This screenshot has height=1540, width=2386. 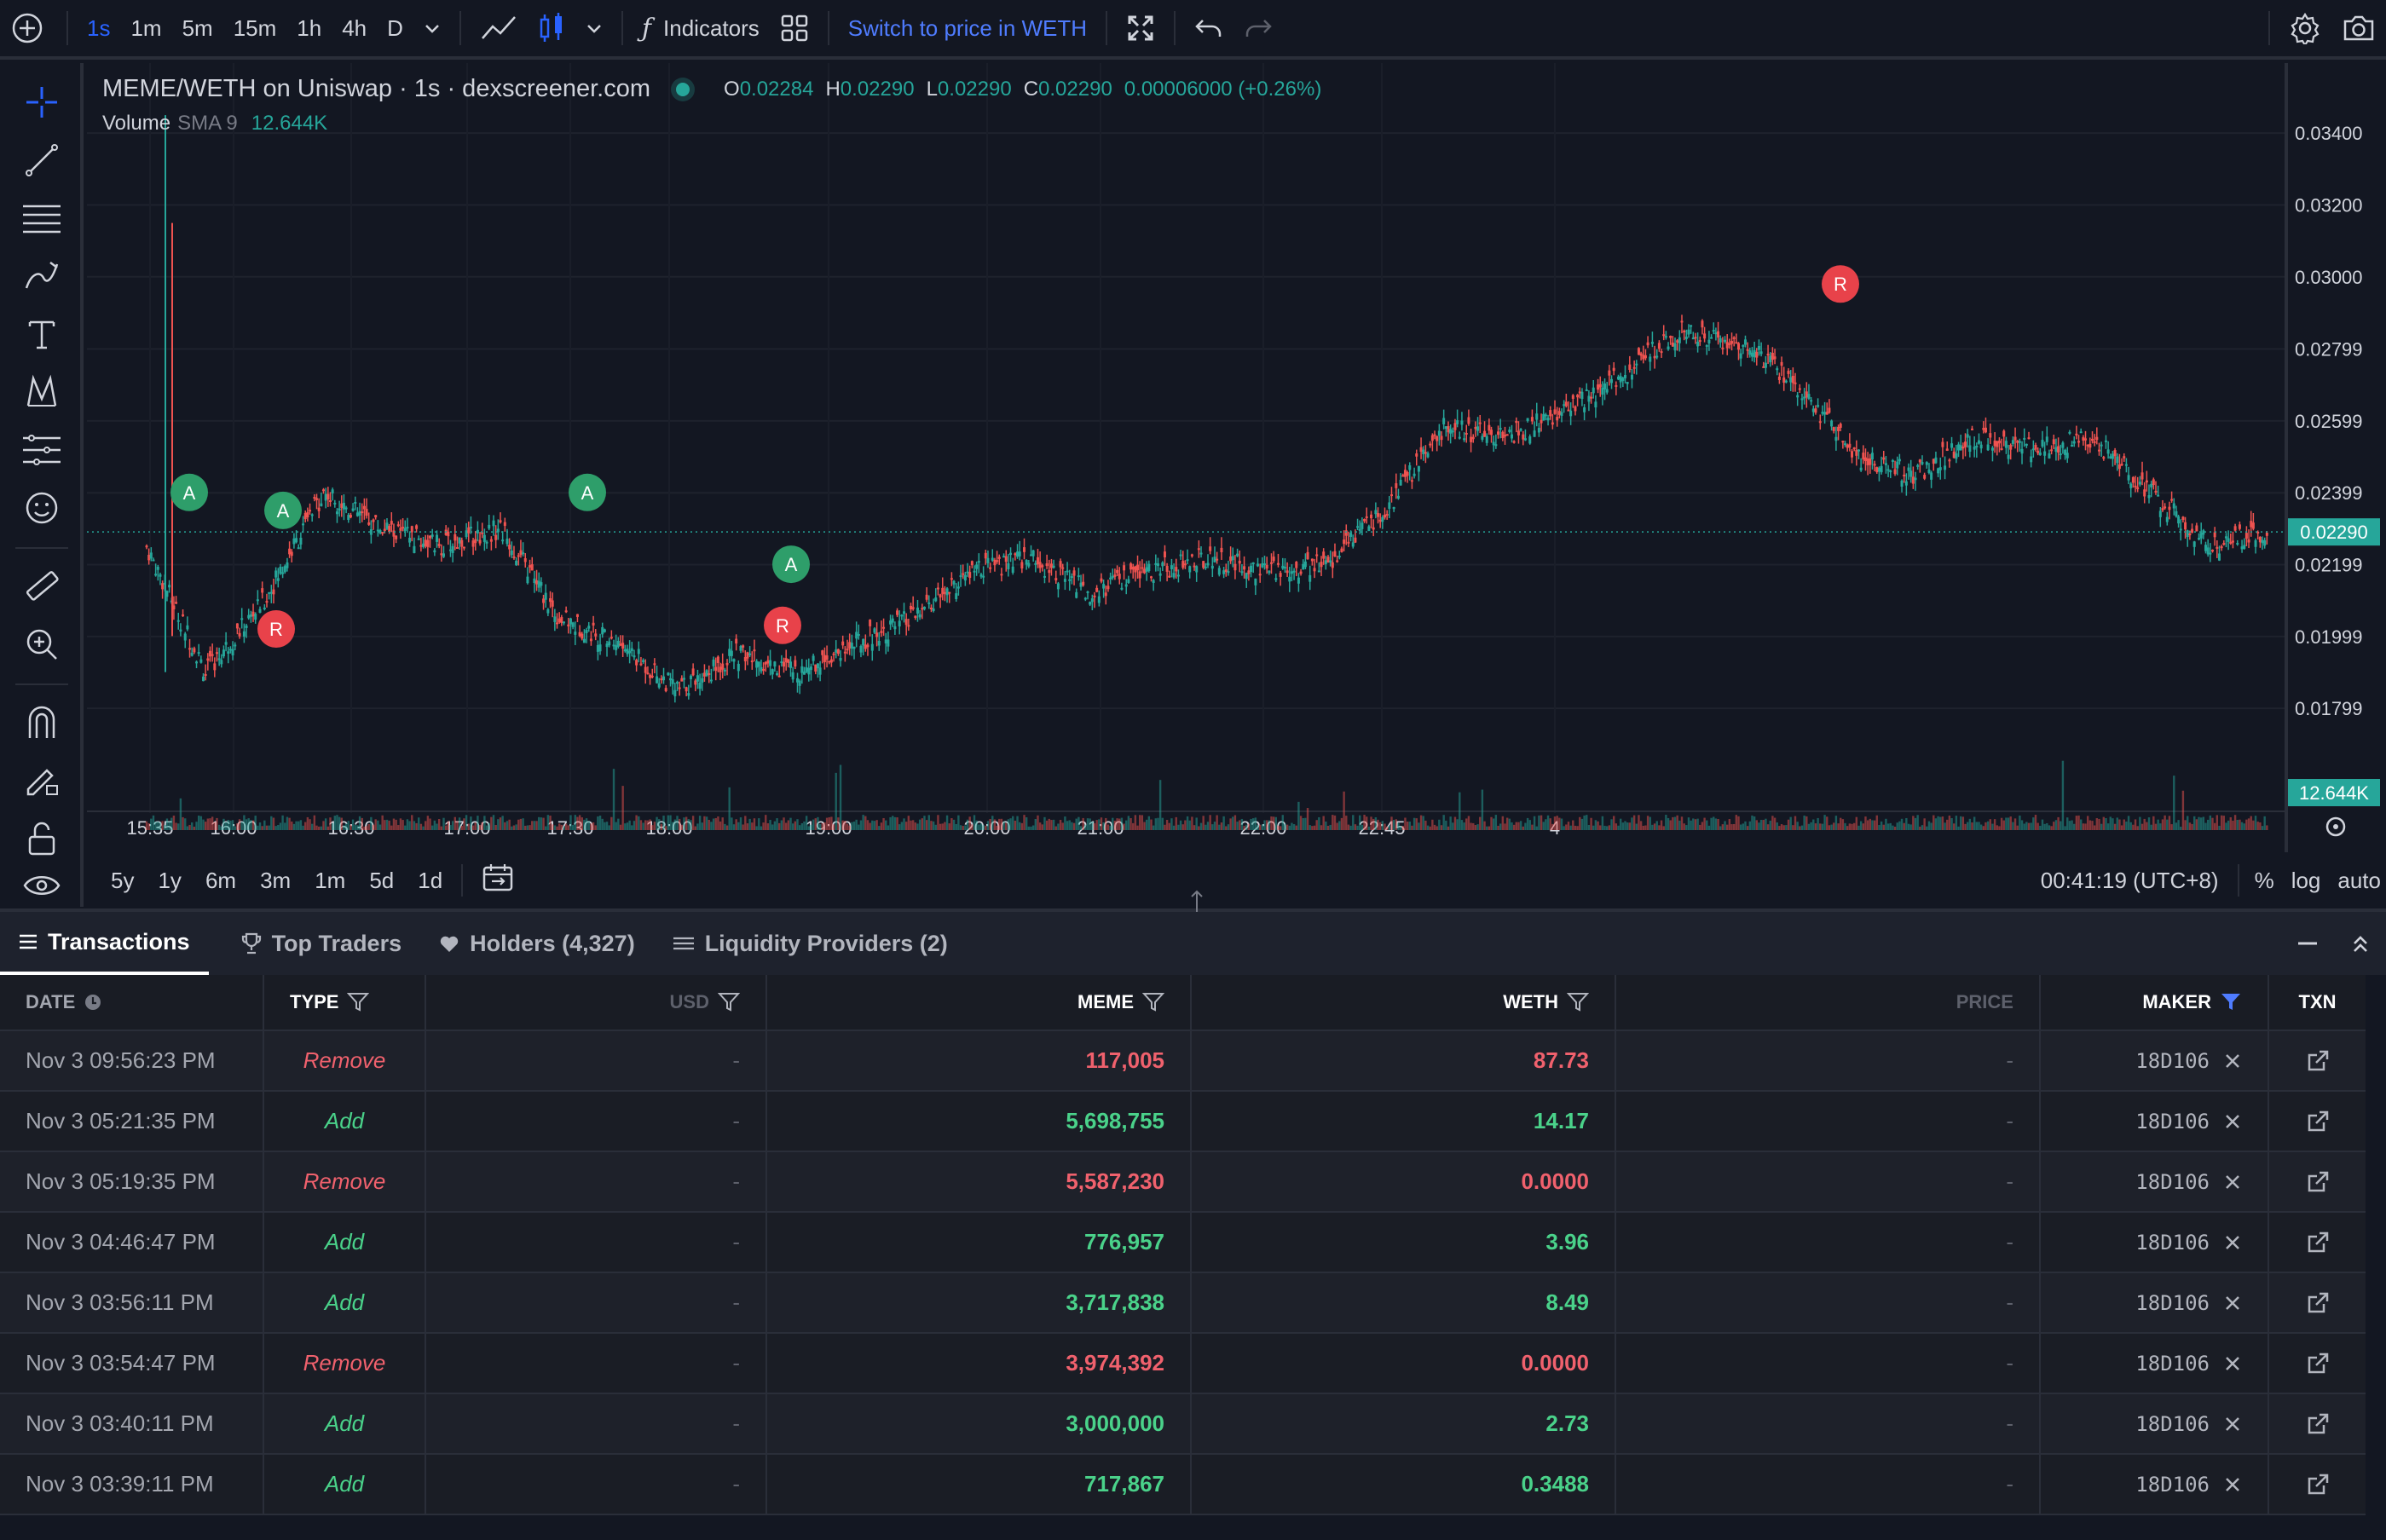 I want to click on add-symbol-button, so click(x=29, y=29).